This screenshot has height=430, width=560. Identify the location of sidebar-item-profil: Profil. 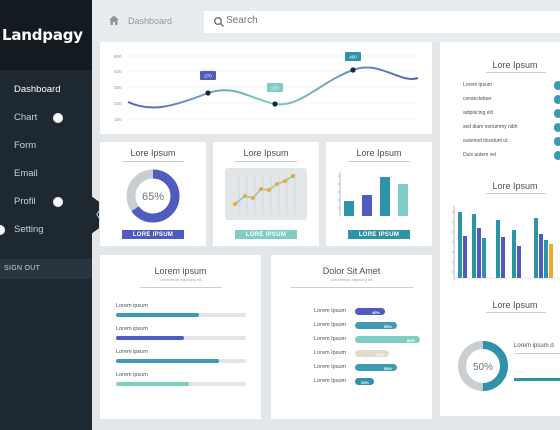
(46, 202).